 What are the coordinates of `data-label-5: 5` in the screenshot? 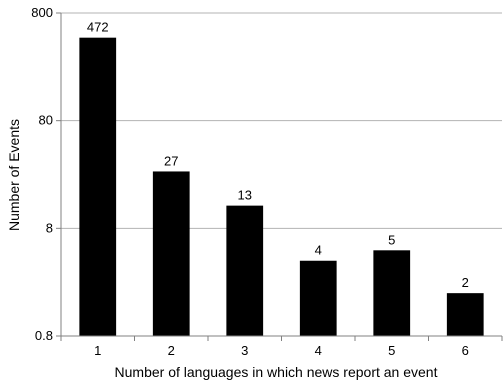 It's located at (391, 239).